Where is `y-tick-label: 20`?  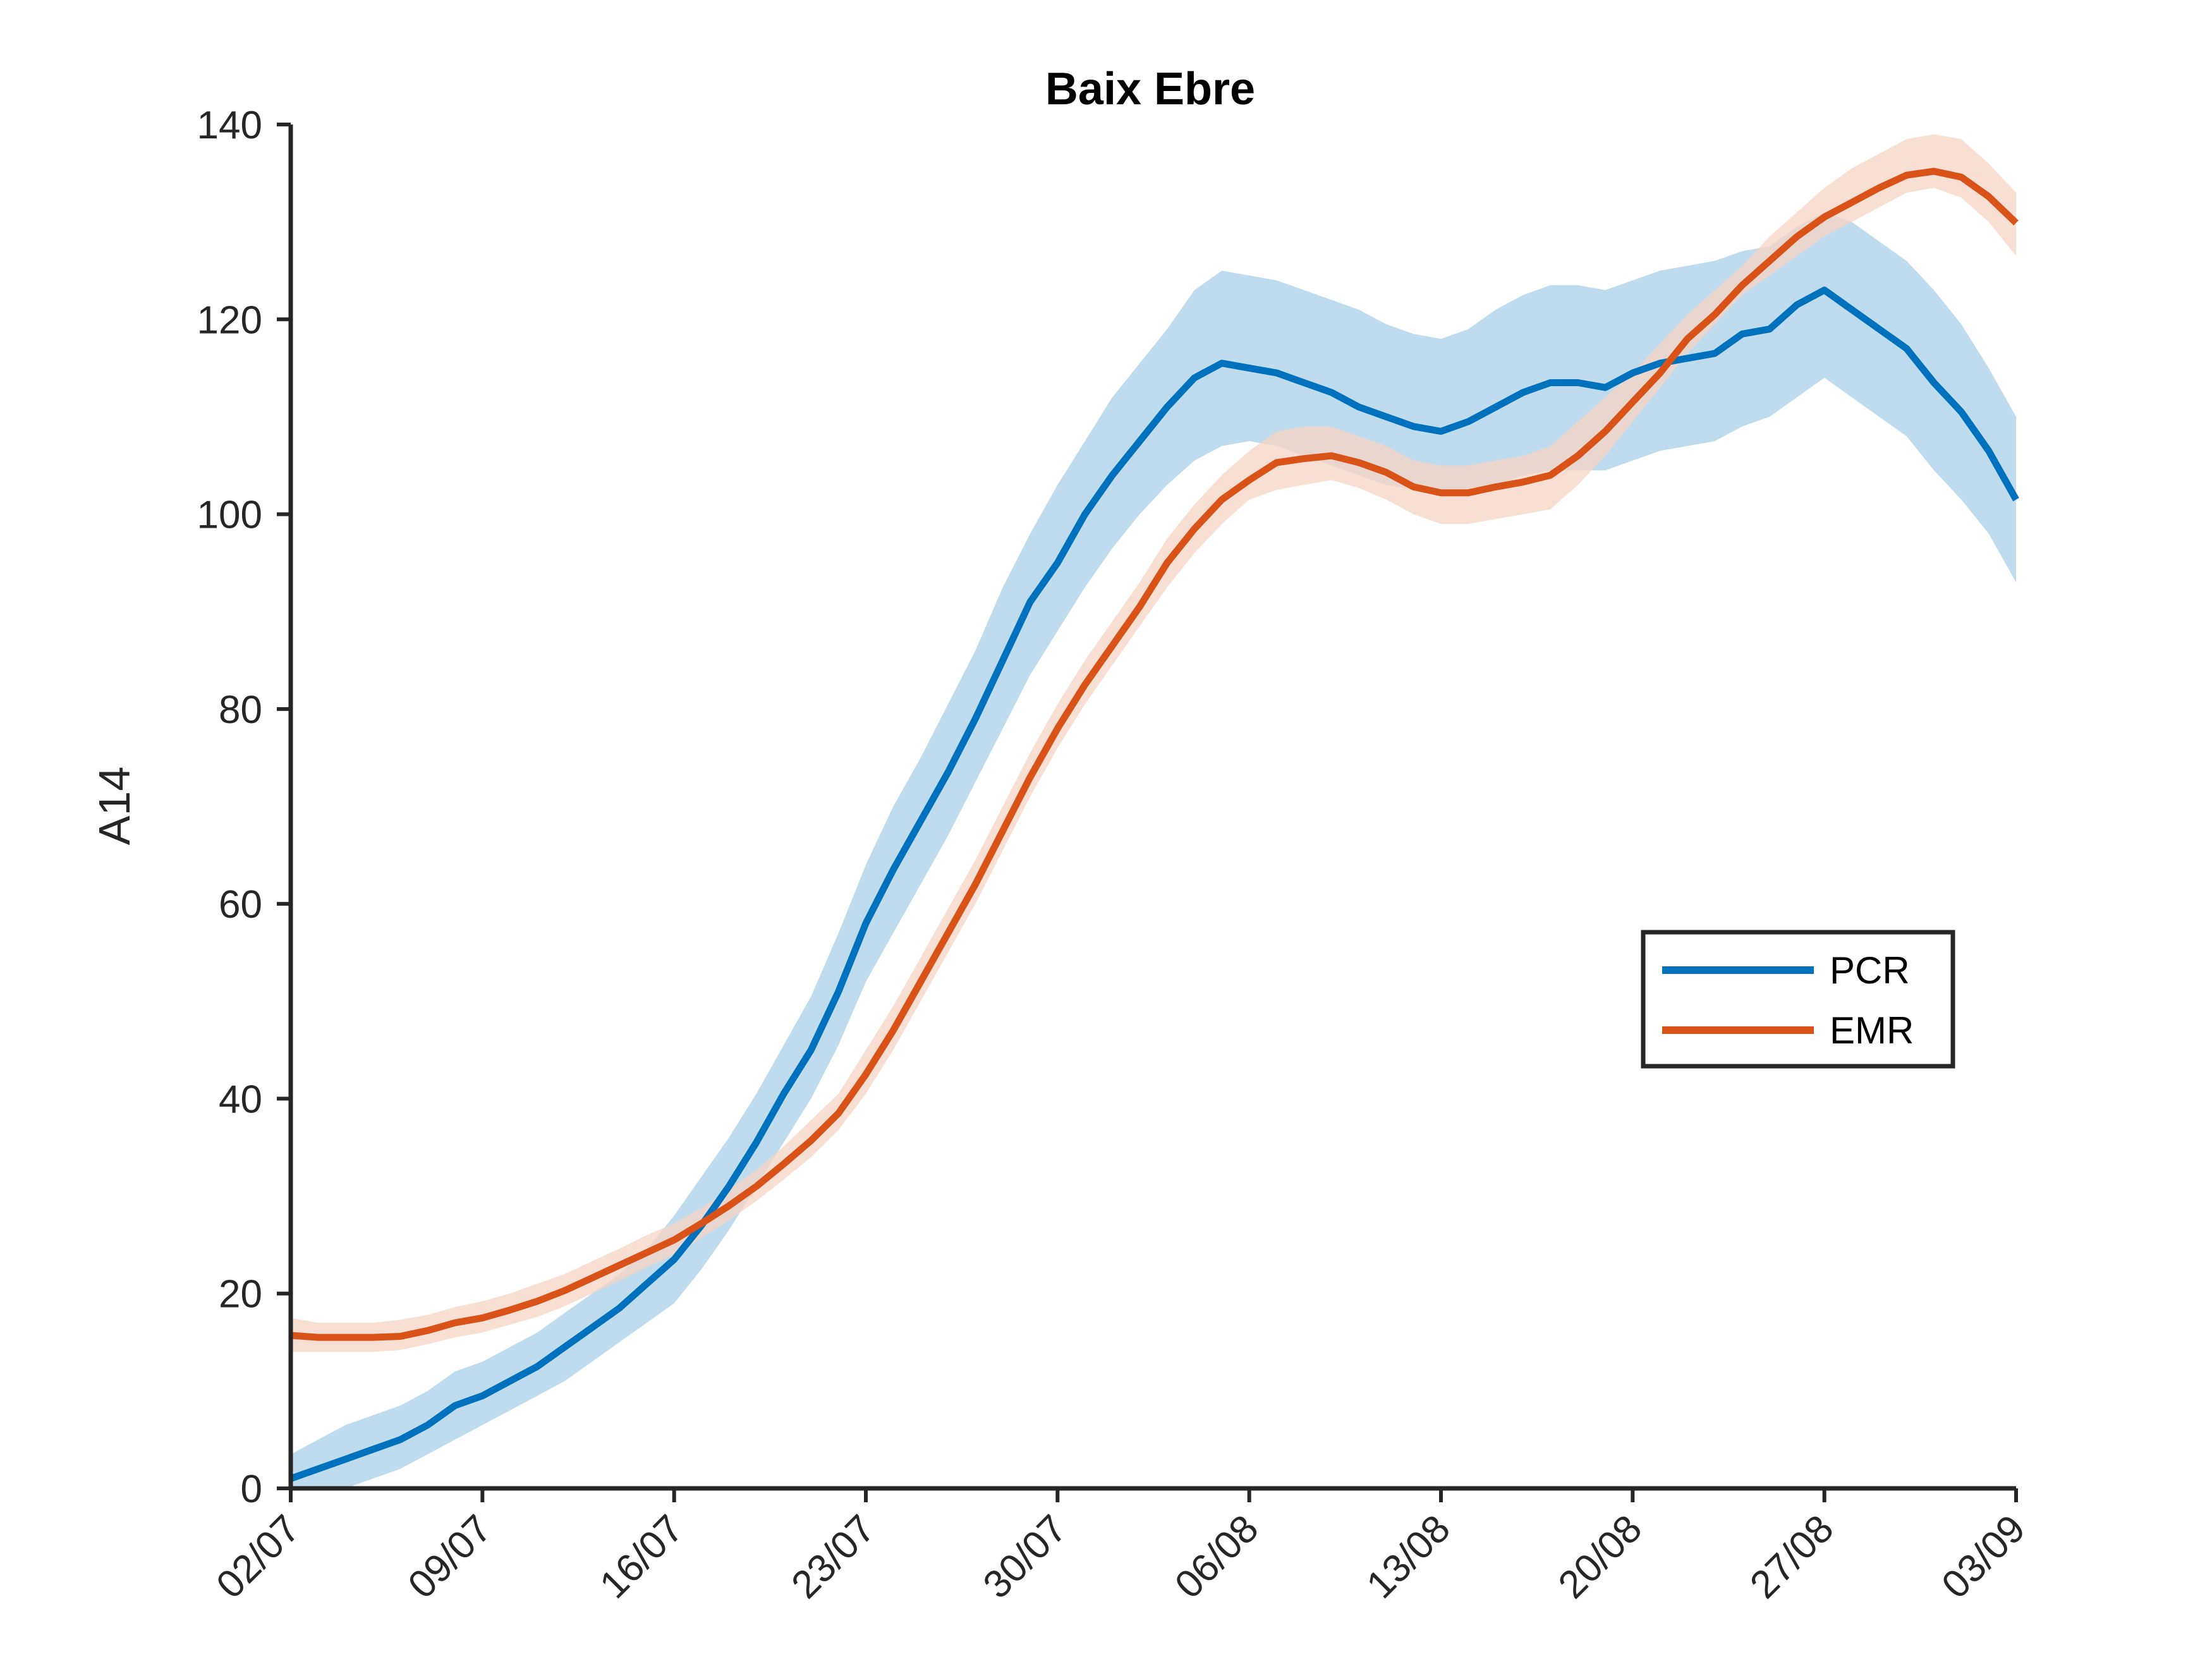 y-tick-label: 20 is located at coordinates (240, 1294).